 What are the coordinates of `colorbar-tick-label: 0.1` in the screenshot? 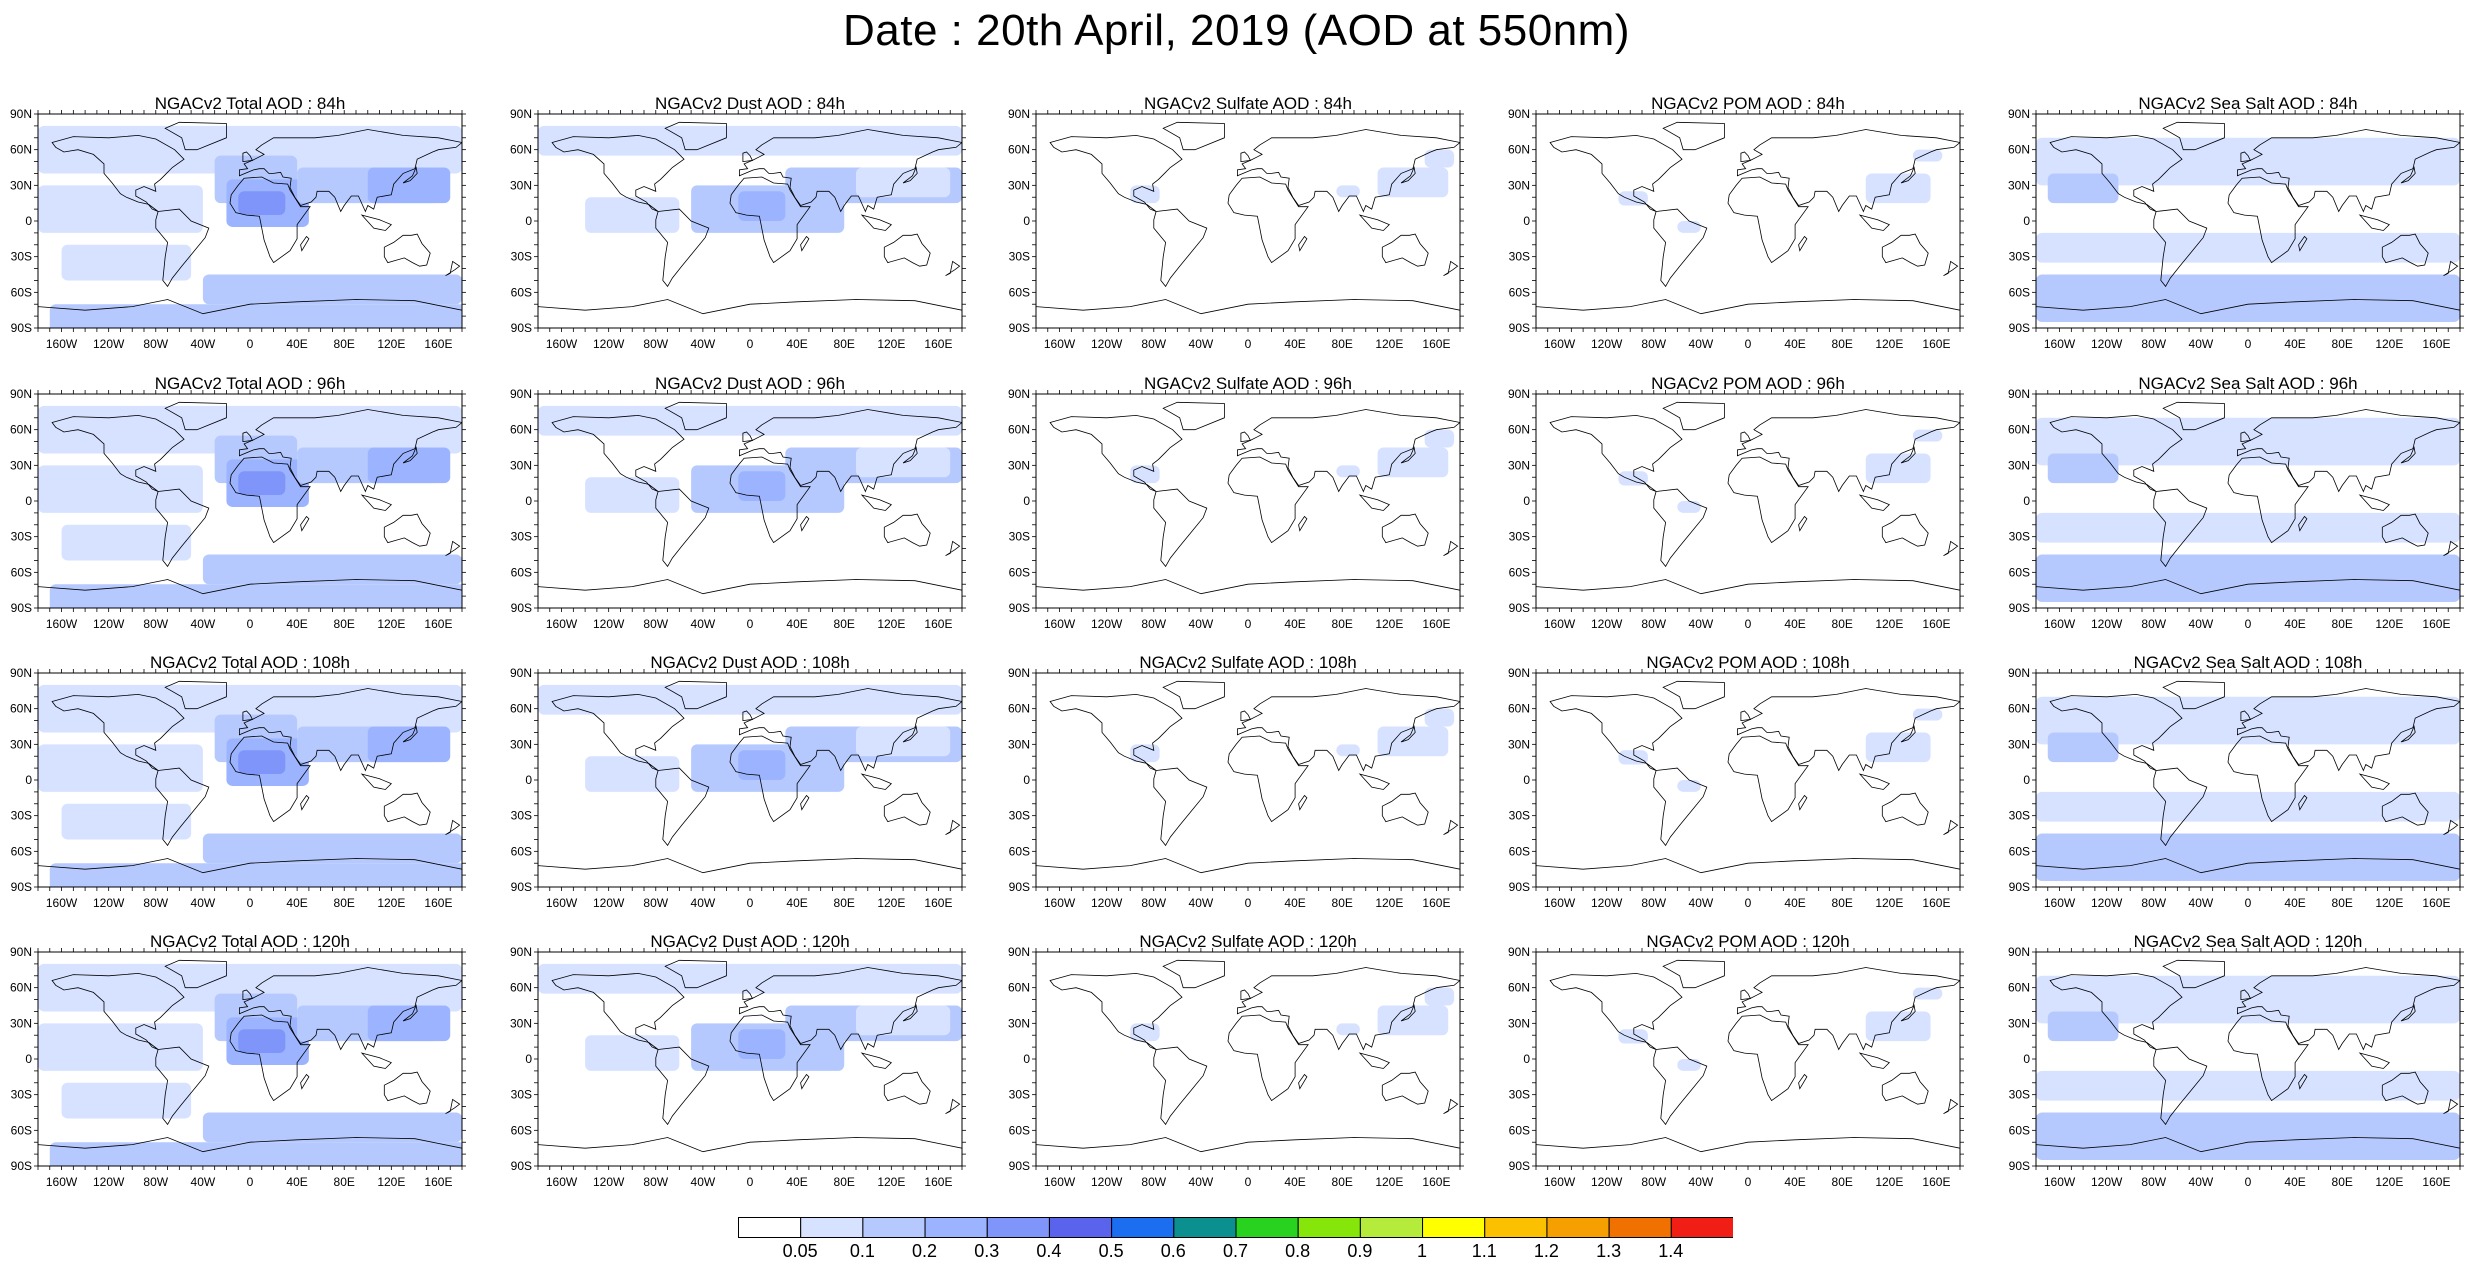 It's located at (862, 1251).